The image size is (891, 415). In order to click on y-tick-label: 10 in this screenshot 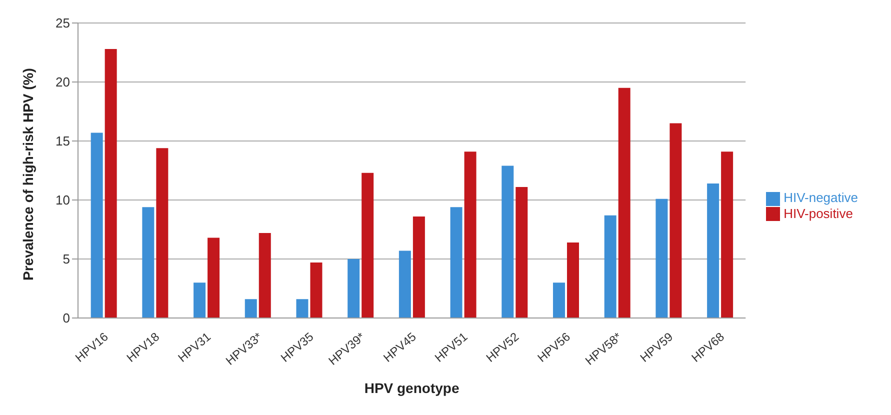, I will do `click(63, 200)`.